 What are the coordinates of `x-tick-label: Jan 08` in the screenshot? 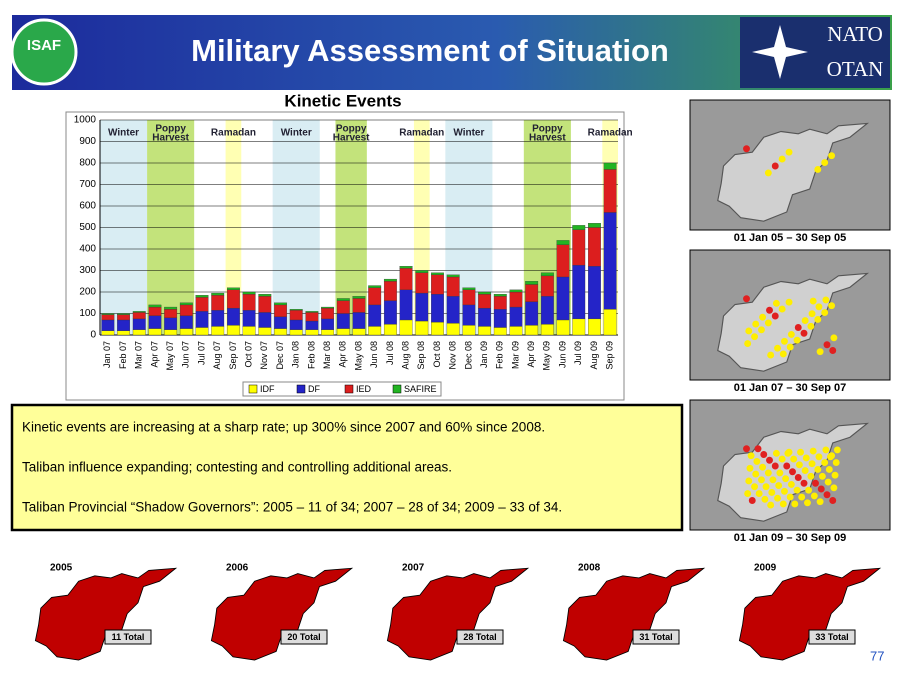 It's located at (296, 354).